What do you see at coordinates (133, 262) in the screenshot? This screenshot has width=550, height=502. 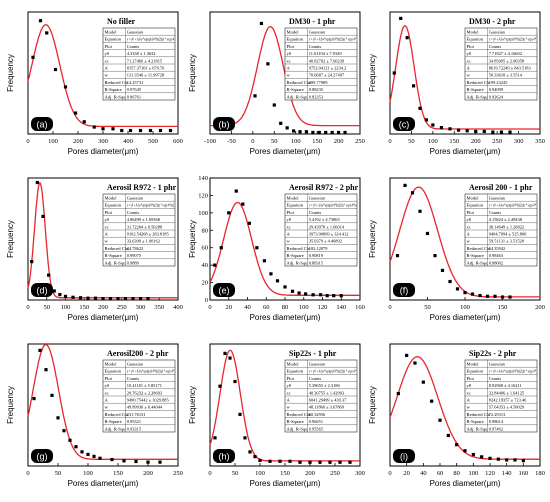 I see `stats-value: 0.9889` at bounding box center [133, 262].